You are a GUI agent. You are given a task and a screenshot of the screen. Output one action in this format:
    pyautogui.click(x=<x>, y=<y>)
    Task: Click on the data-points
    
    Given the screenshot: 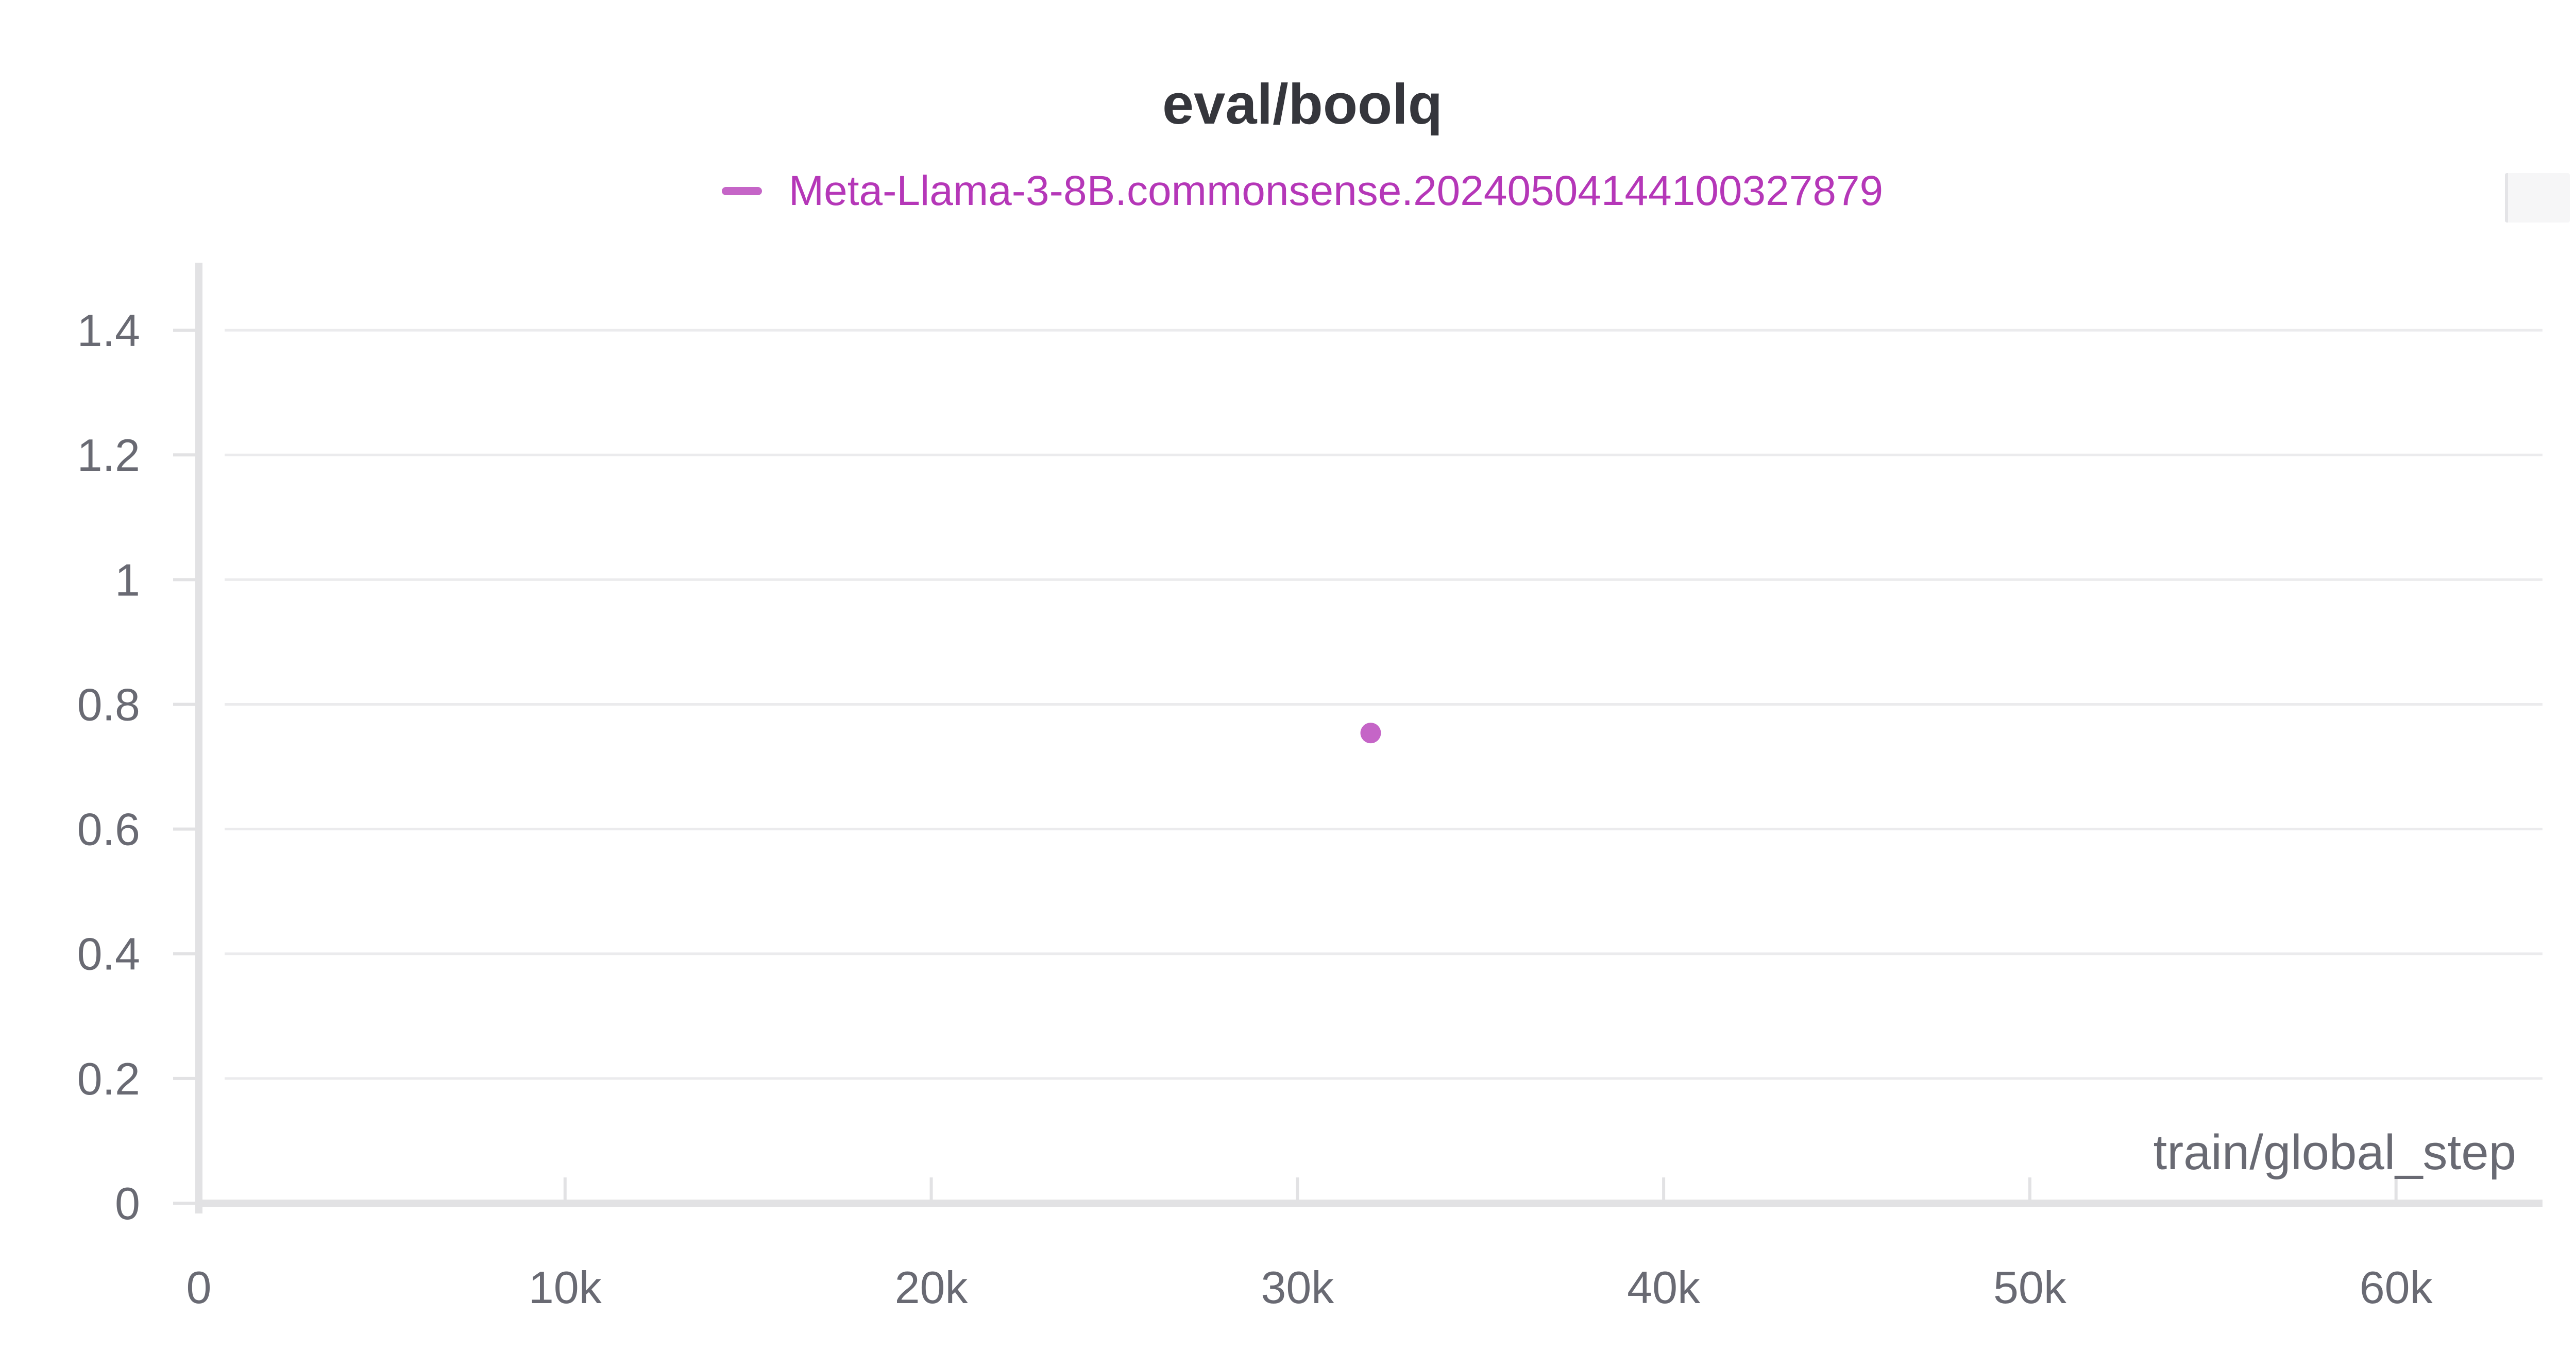 What is the action you would take?
    pyautogui.click(x=1370, y=733)
    